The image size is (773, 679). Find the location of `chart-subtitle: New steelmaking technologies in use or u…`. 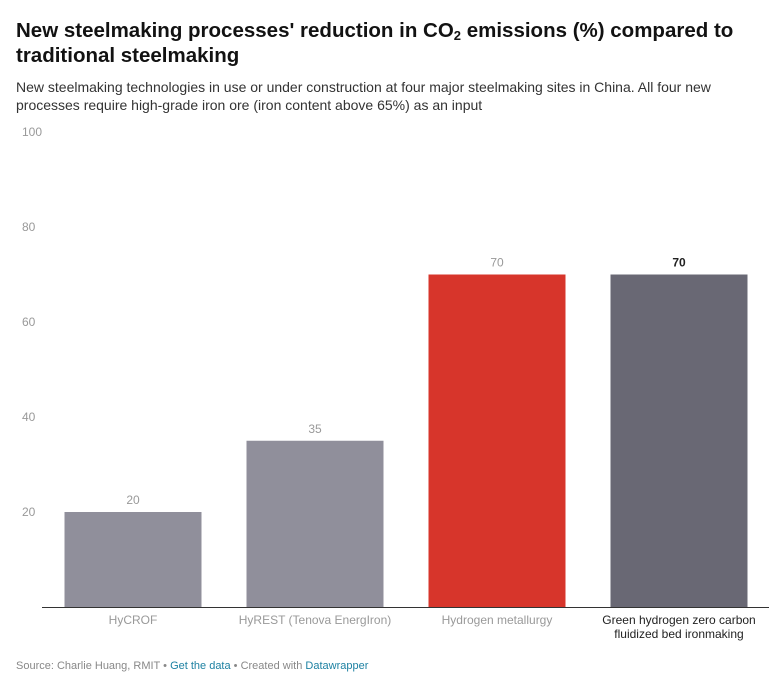

chart-subtitle: New steelmaking technologies in use or u… is located at coordinates (363, 96).